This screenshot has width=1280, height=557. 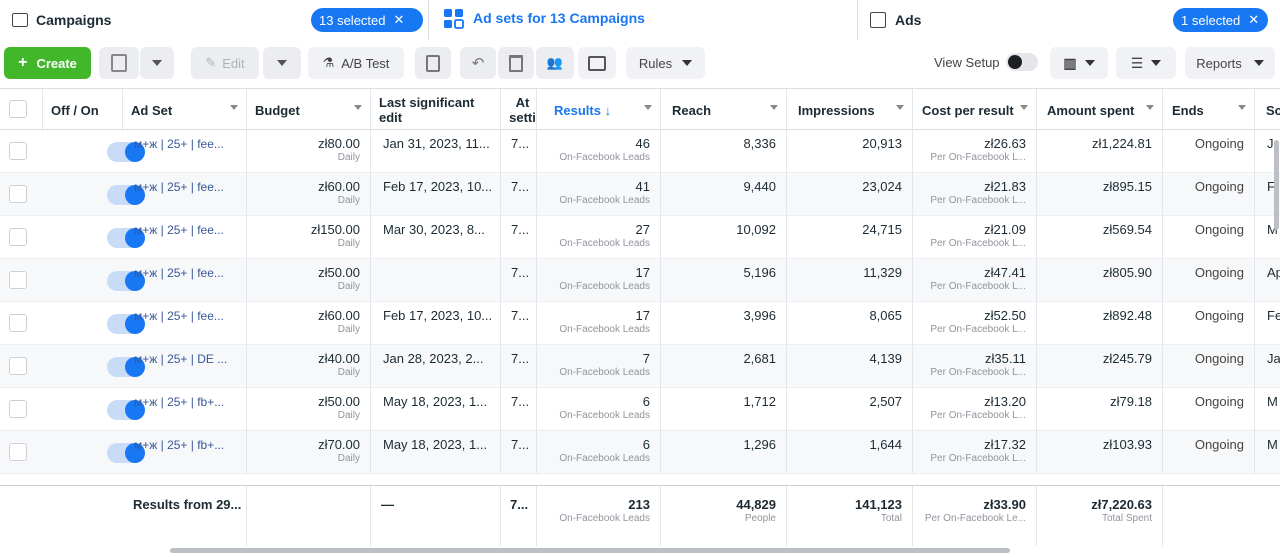 What do you see at coordinates (516, 63) in the screenshot?
I see `delete-button` at bounding box center [516, 63].